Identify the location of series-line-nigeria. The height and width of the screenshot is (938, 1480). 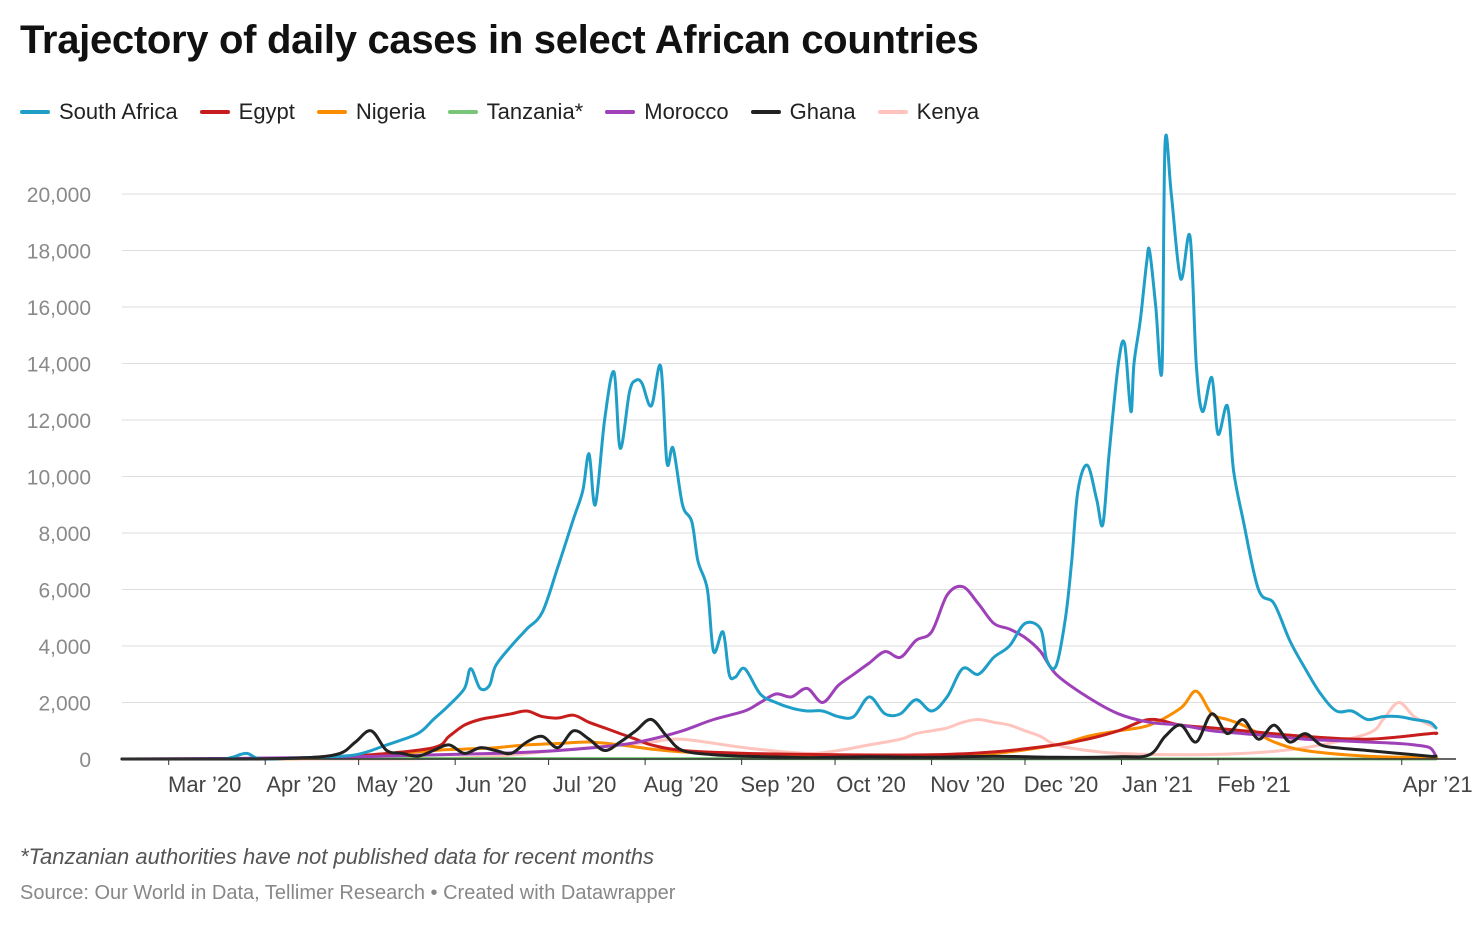
(779, 725).